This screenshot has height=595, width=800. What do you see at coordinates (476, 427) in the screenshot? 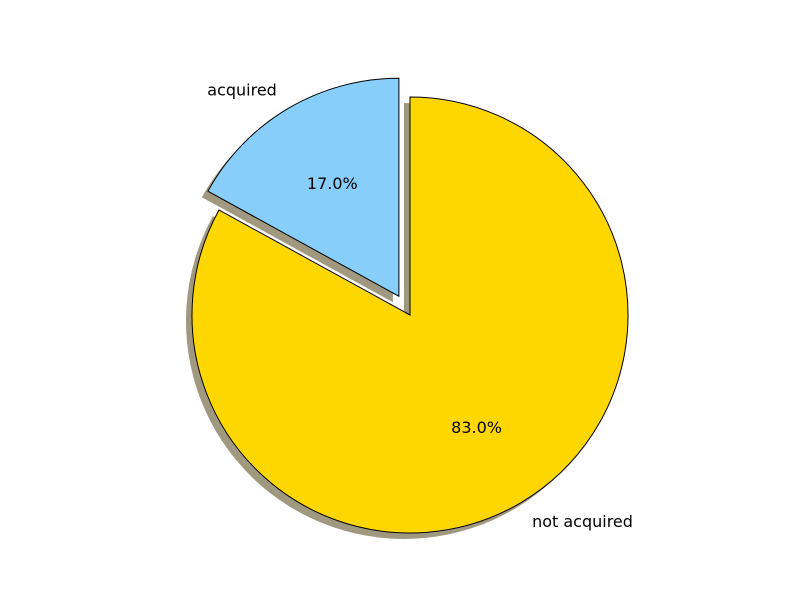
I see `percent-label-not-acquired: 83.0%` at bounding box center [476, 427].